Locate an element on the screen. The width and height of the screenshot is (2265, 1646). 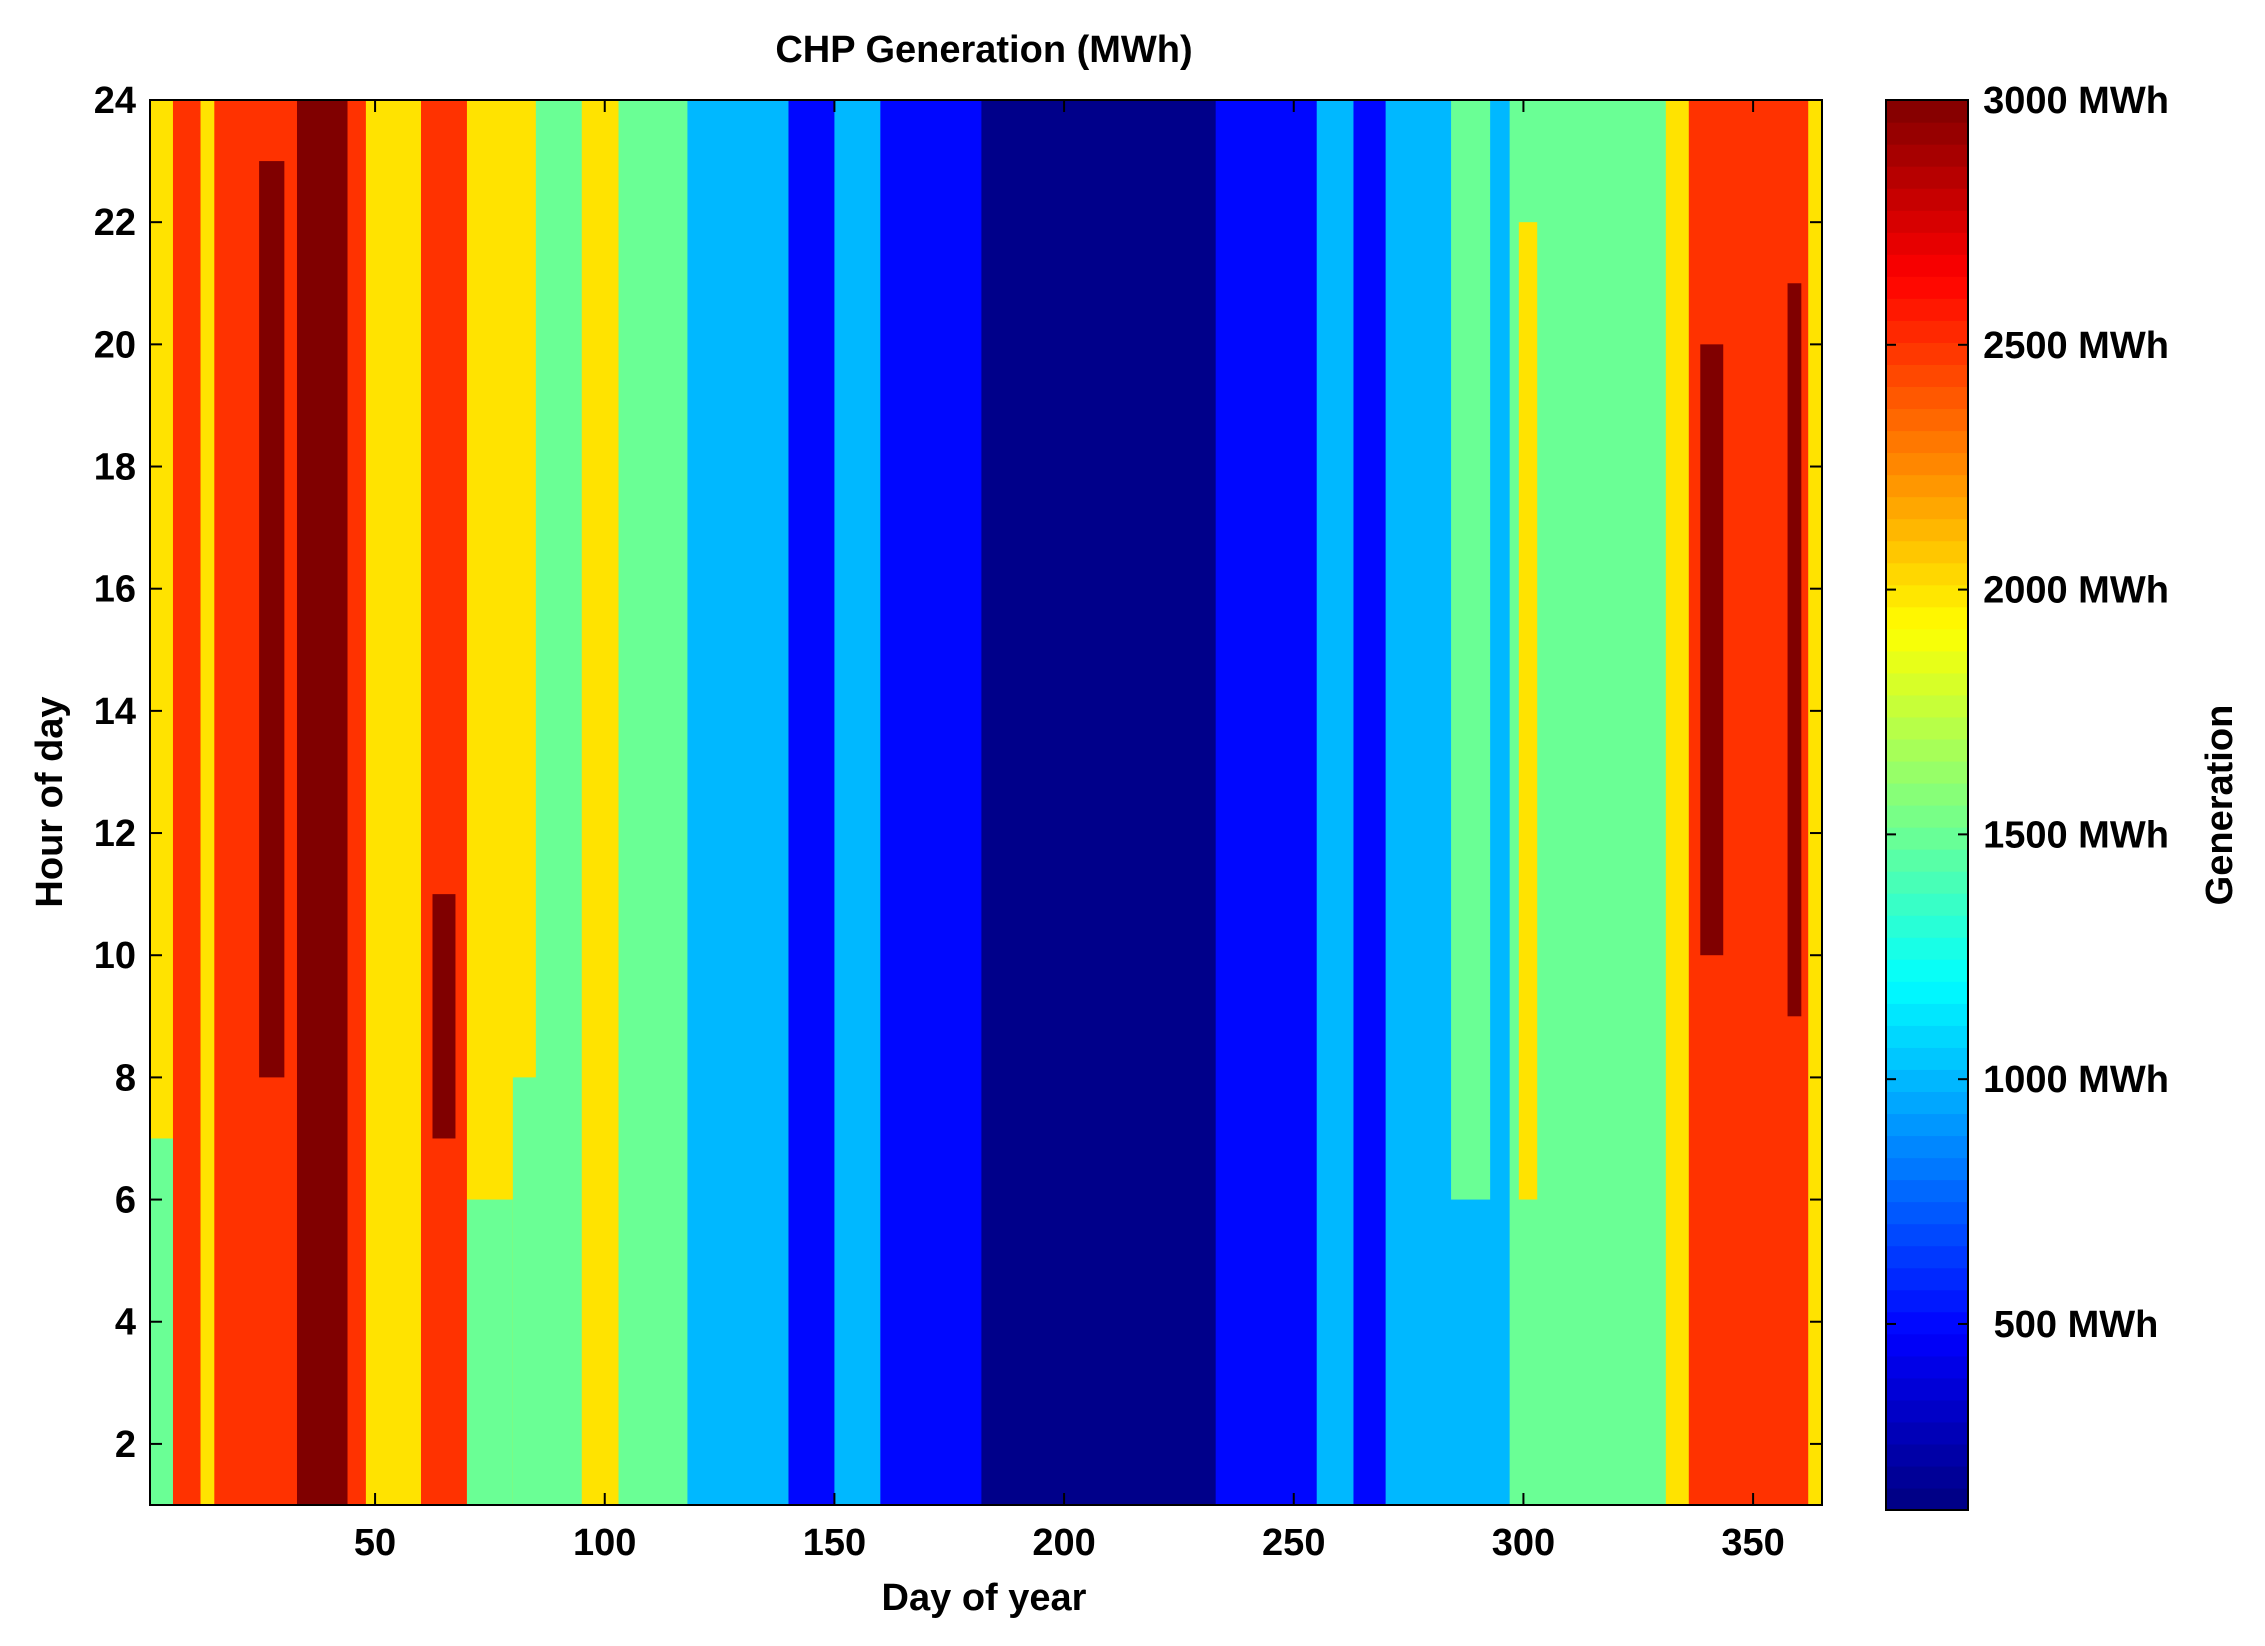
x-tick-label: 350 is located at coordinates (1752, 1543).